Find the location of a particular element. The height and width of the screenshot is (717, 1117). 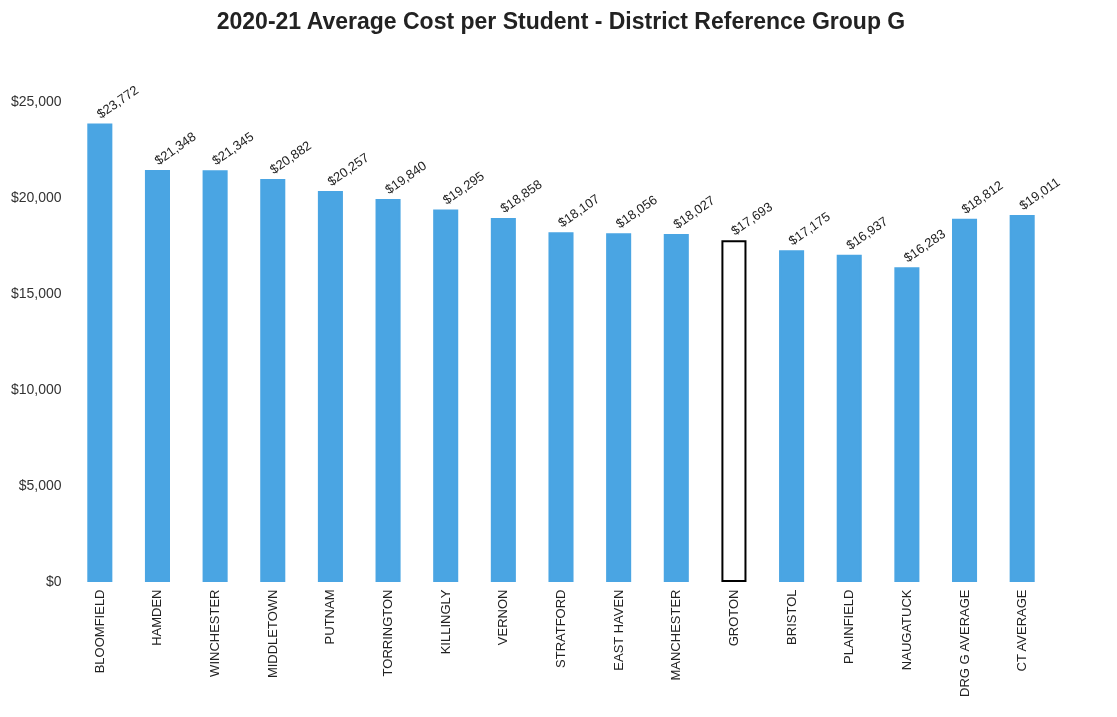

x-tick-label: PUTNAM is located at coordinates (330, 617).